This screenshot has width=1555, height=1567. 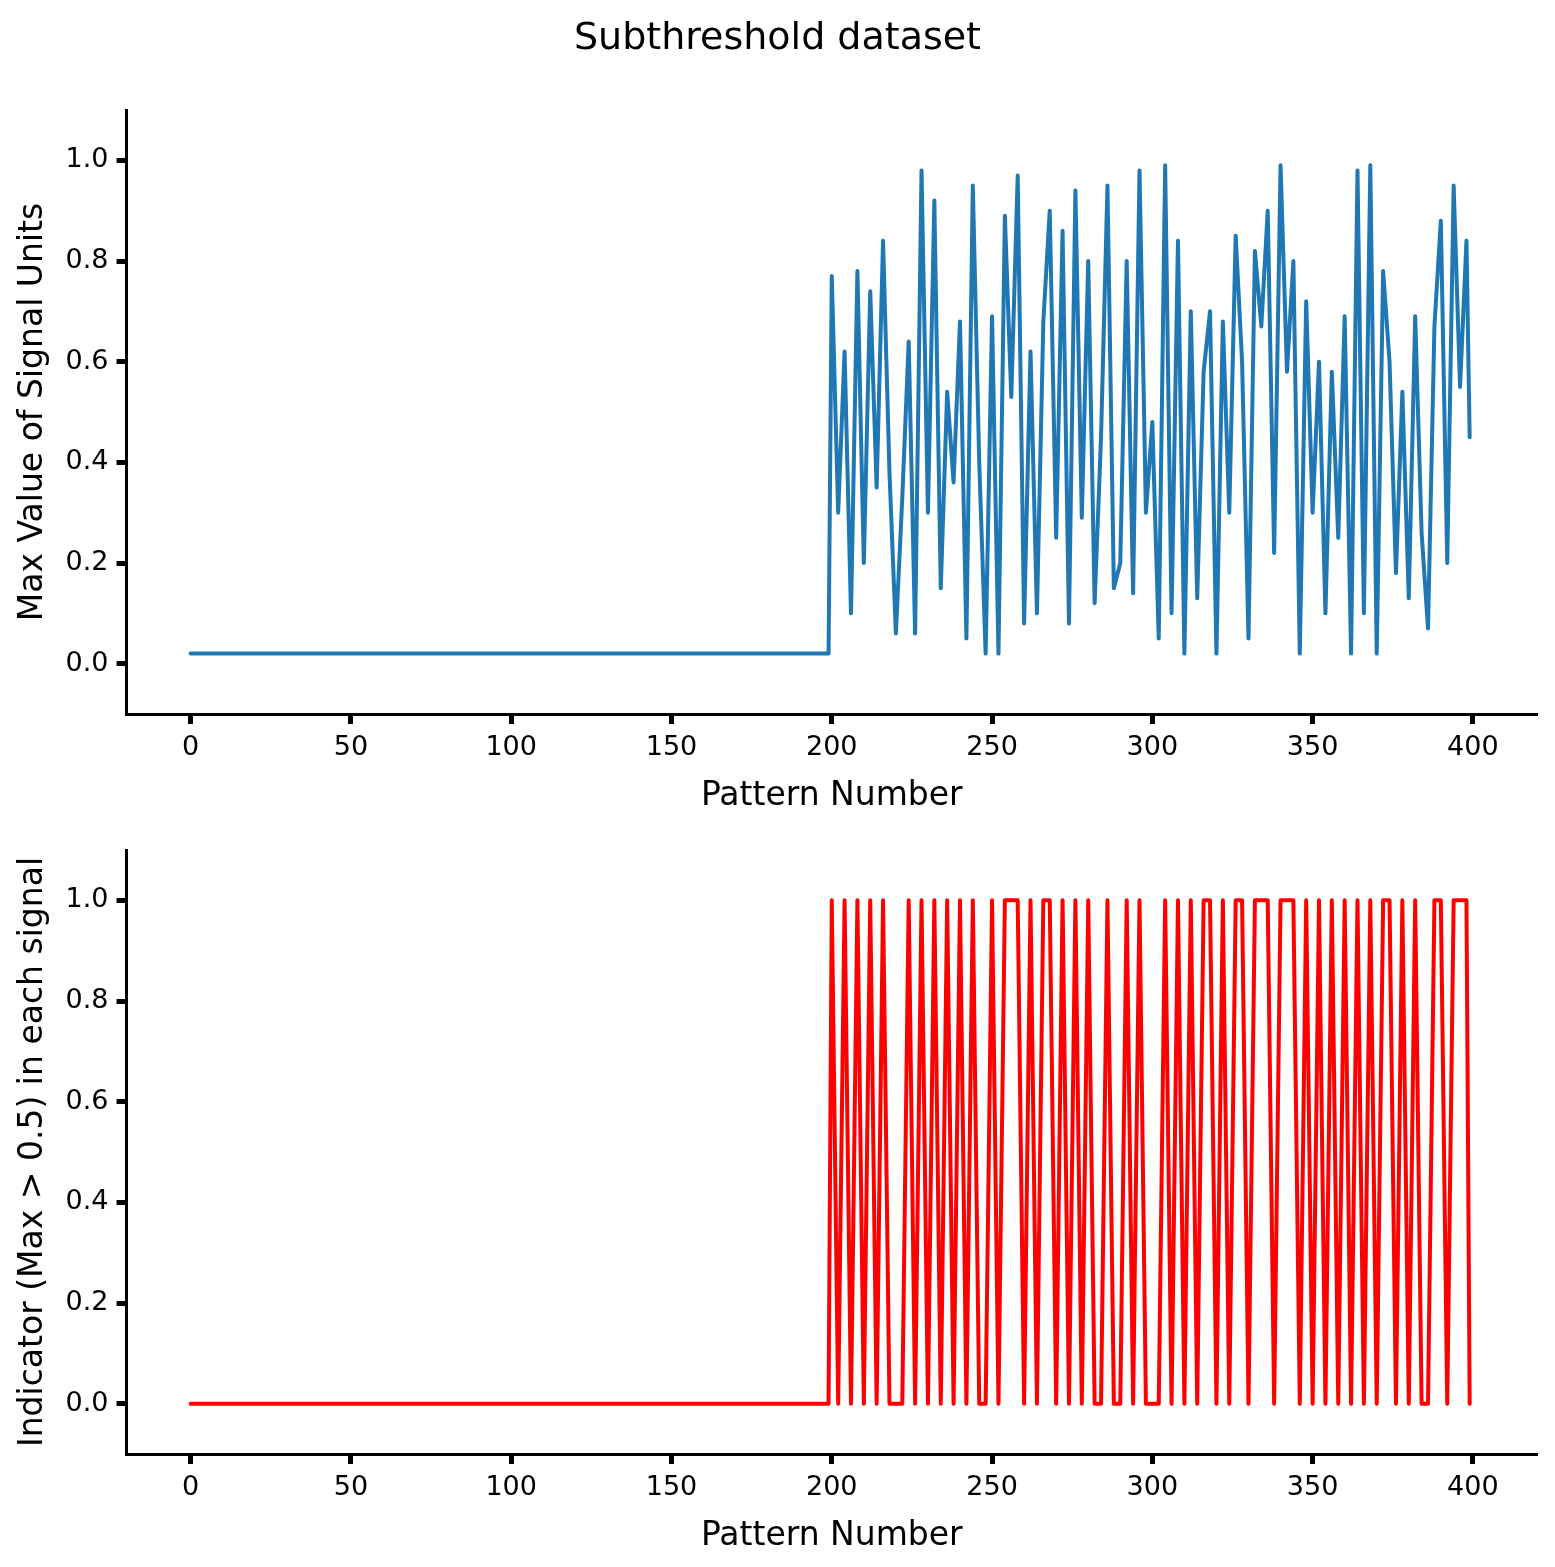 I want to click on y-axis-title: Max Value of Signal Units, so click(x=31, y=412).